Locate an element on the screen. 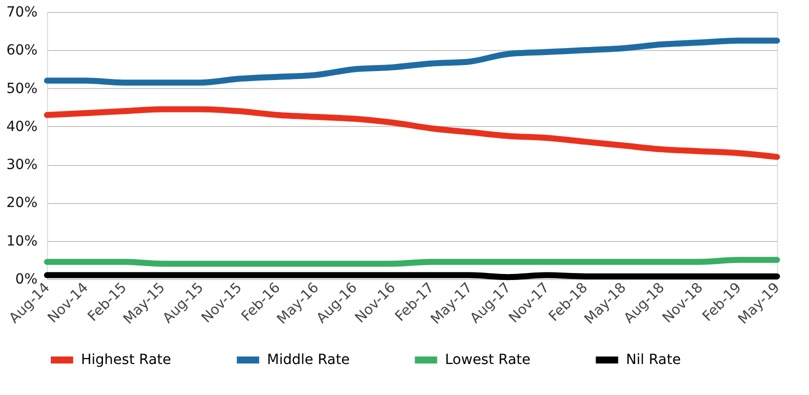  y-tick-label: 20% is located at coordinates (22, 203).